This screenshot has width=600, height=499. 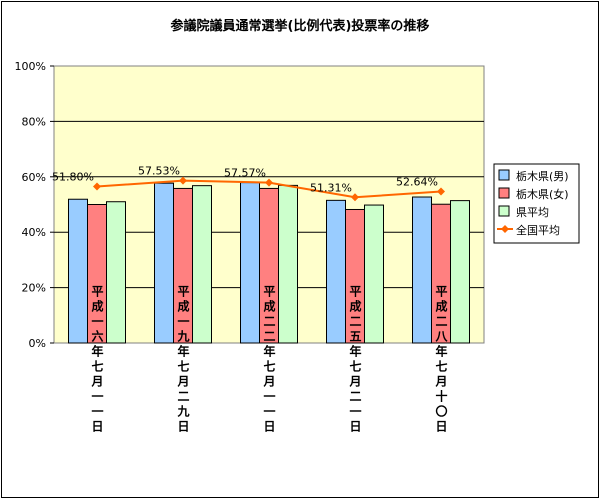 What do you see at coordinates (542, 176) in the screenshot?
I see `legend-label: 栃木県(男)` at bounding box center [542, 176].